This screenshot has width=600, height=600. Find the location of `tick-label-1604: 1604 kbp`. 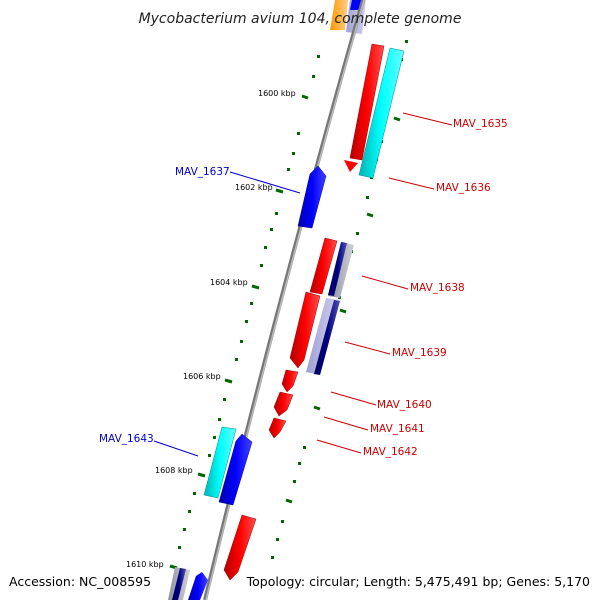

tick-label-1604: 1604 kbp is located at coordinates (229, 282).